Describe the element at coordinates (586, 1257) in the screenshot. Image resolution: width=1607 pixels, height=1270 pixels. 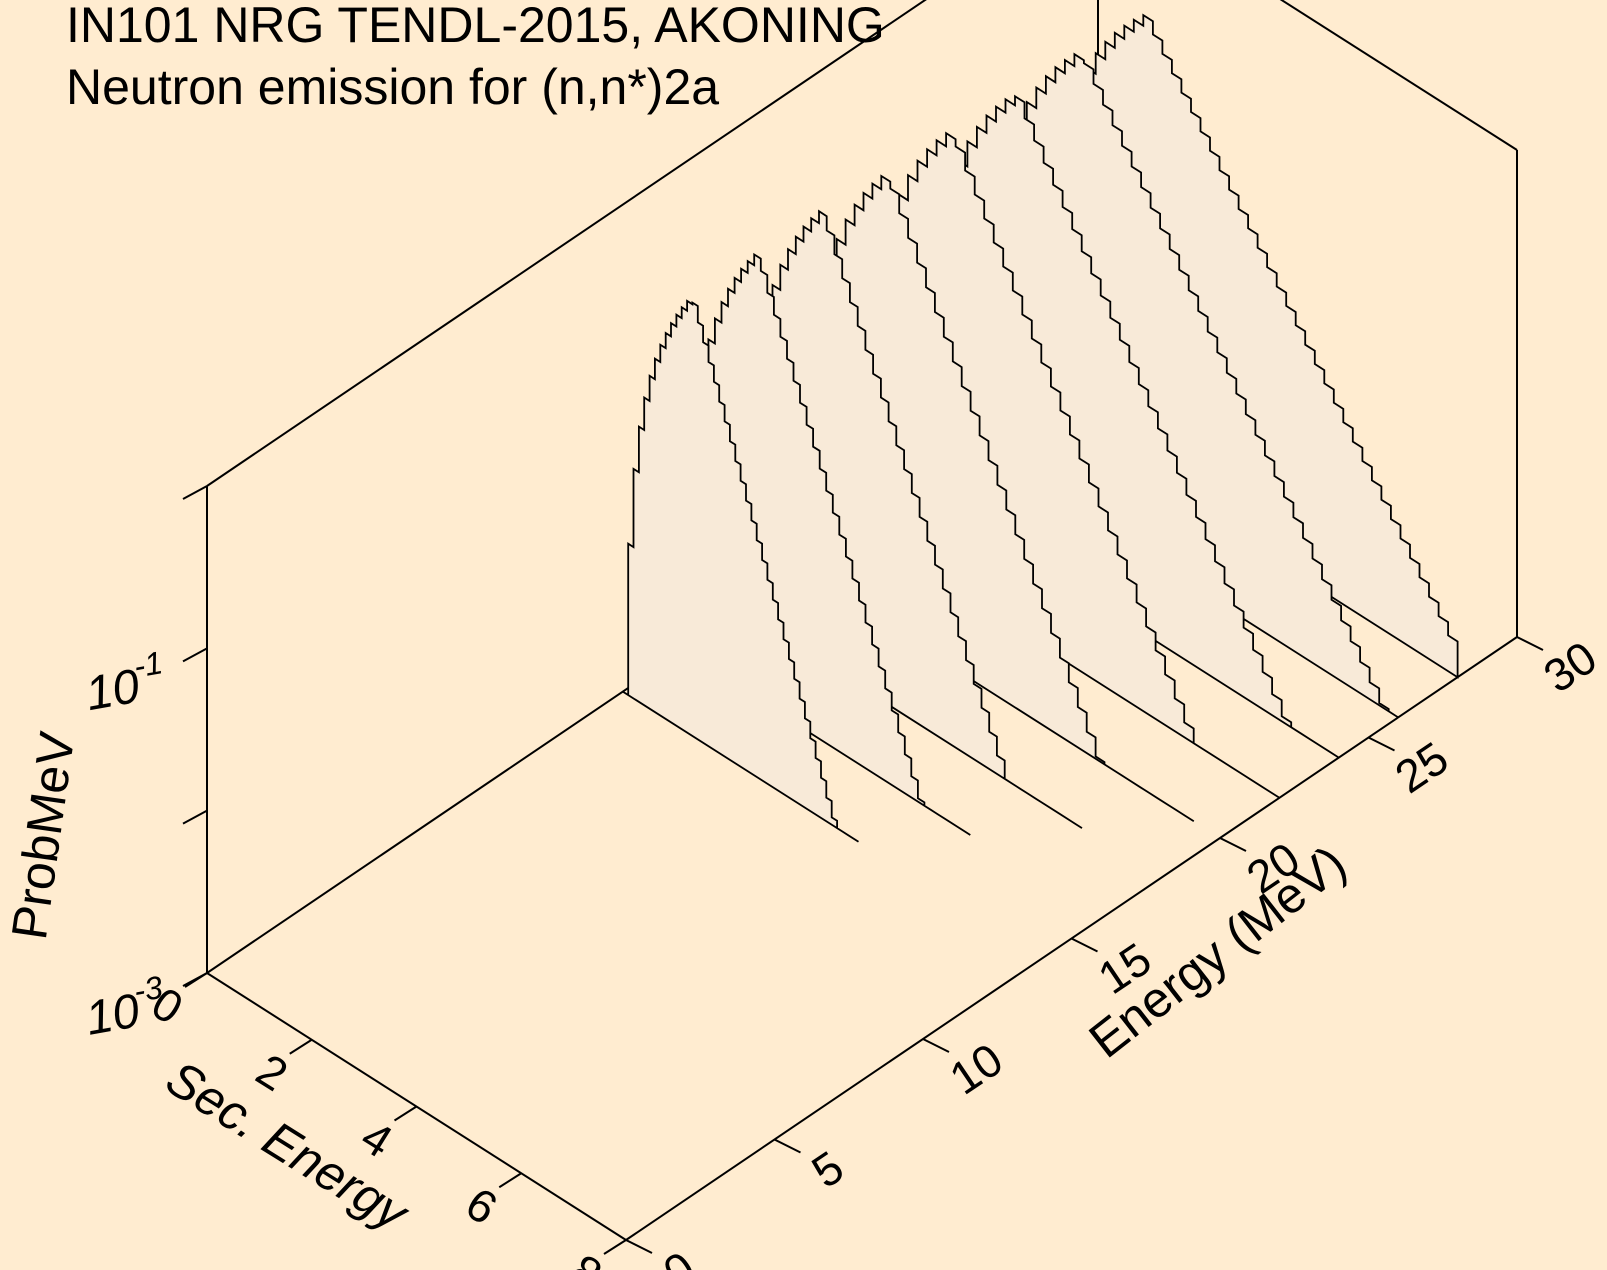
I see `x-tick-label-4: 8` at that location.